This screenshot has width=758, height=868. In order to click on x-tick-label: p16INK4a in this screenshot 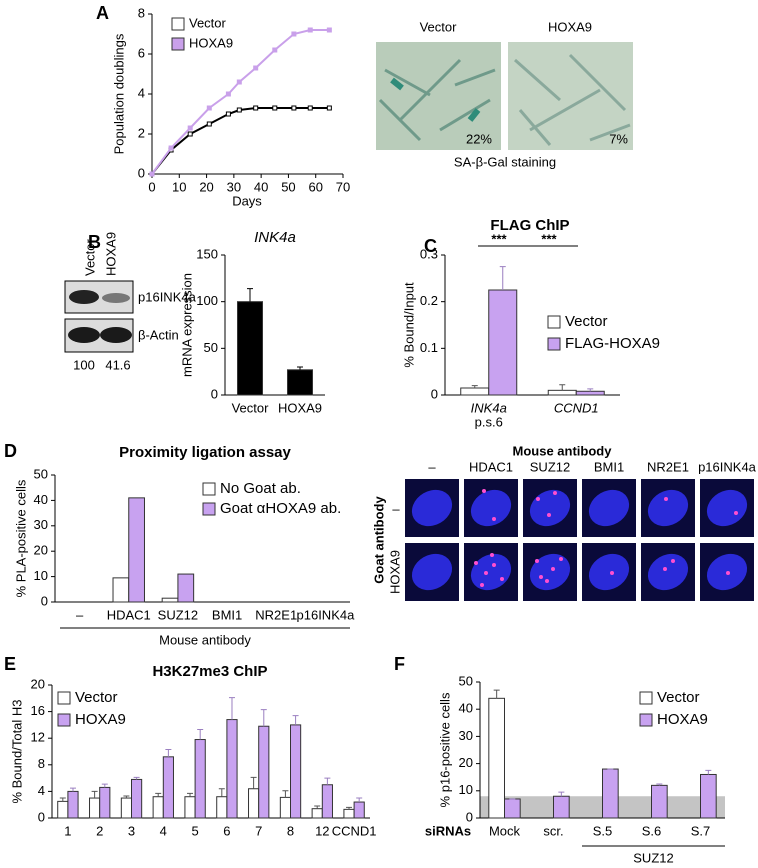, I will do `click(326, 614)`.